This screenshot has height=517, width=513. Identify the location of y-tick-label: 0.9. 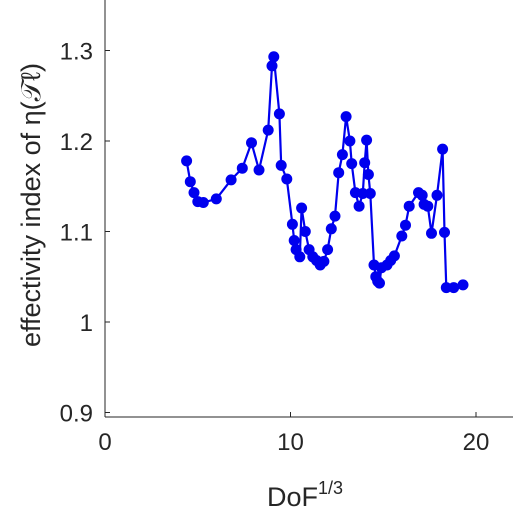
(76, 414).